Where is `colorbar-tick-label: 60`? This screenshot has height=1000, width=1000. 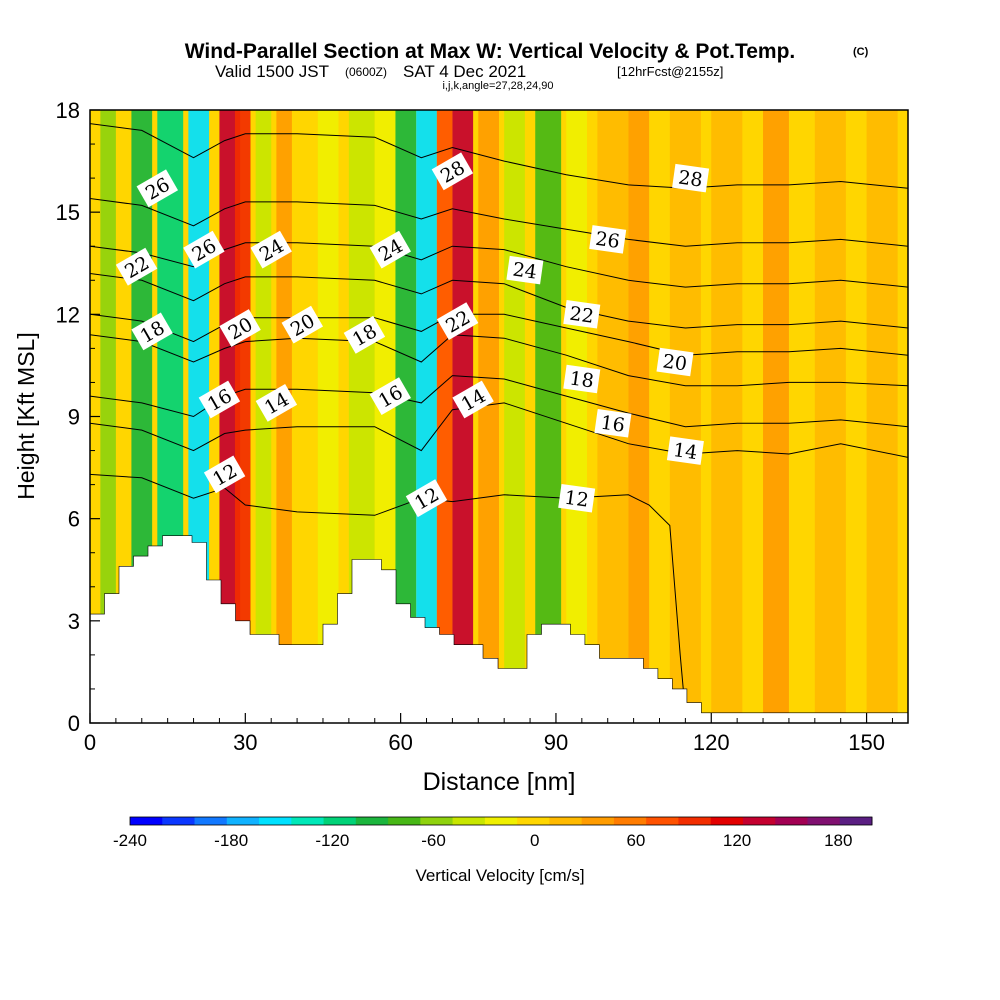 colorbar-tick-label: 60 is located at coordinates (635, 840).